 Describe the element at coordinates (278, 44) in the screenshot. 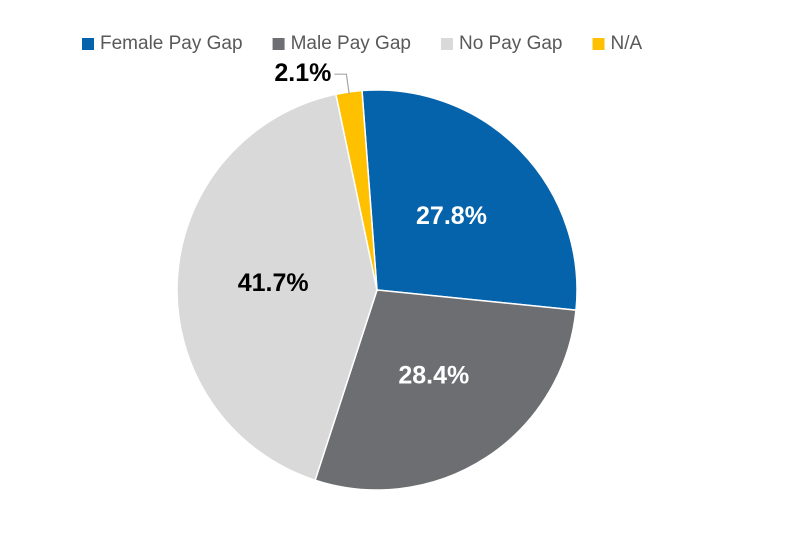

I see `legend-swatch-male-pay-gap` at that location.